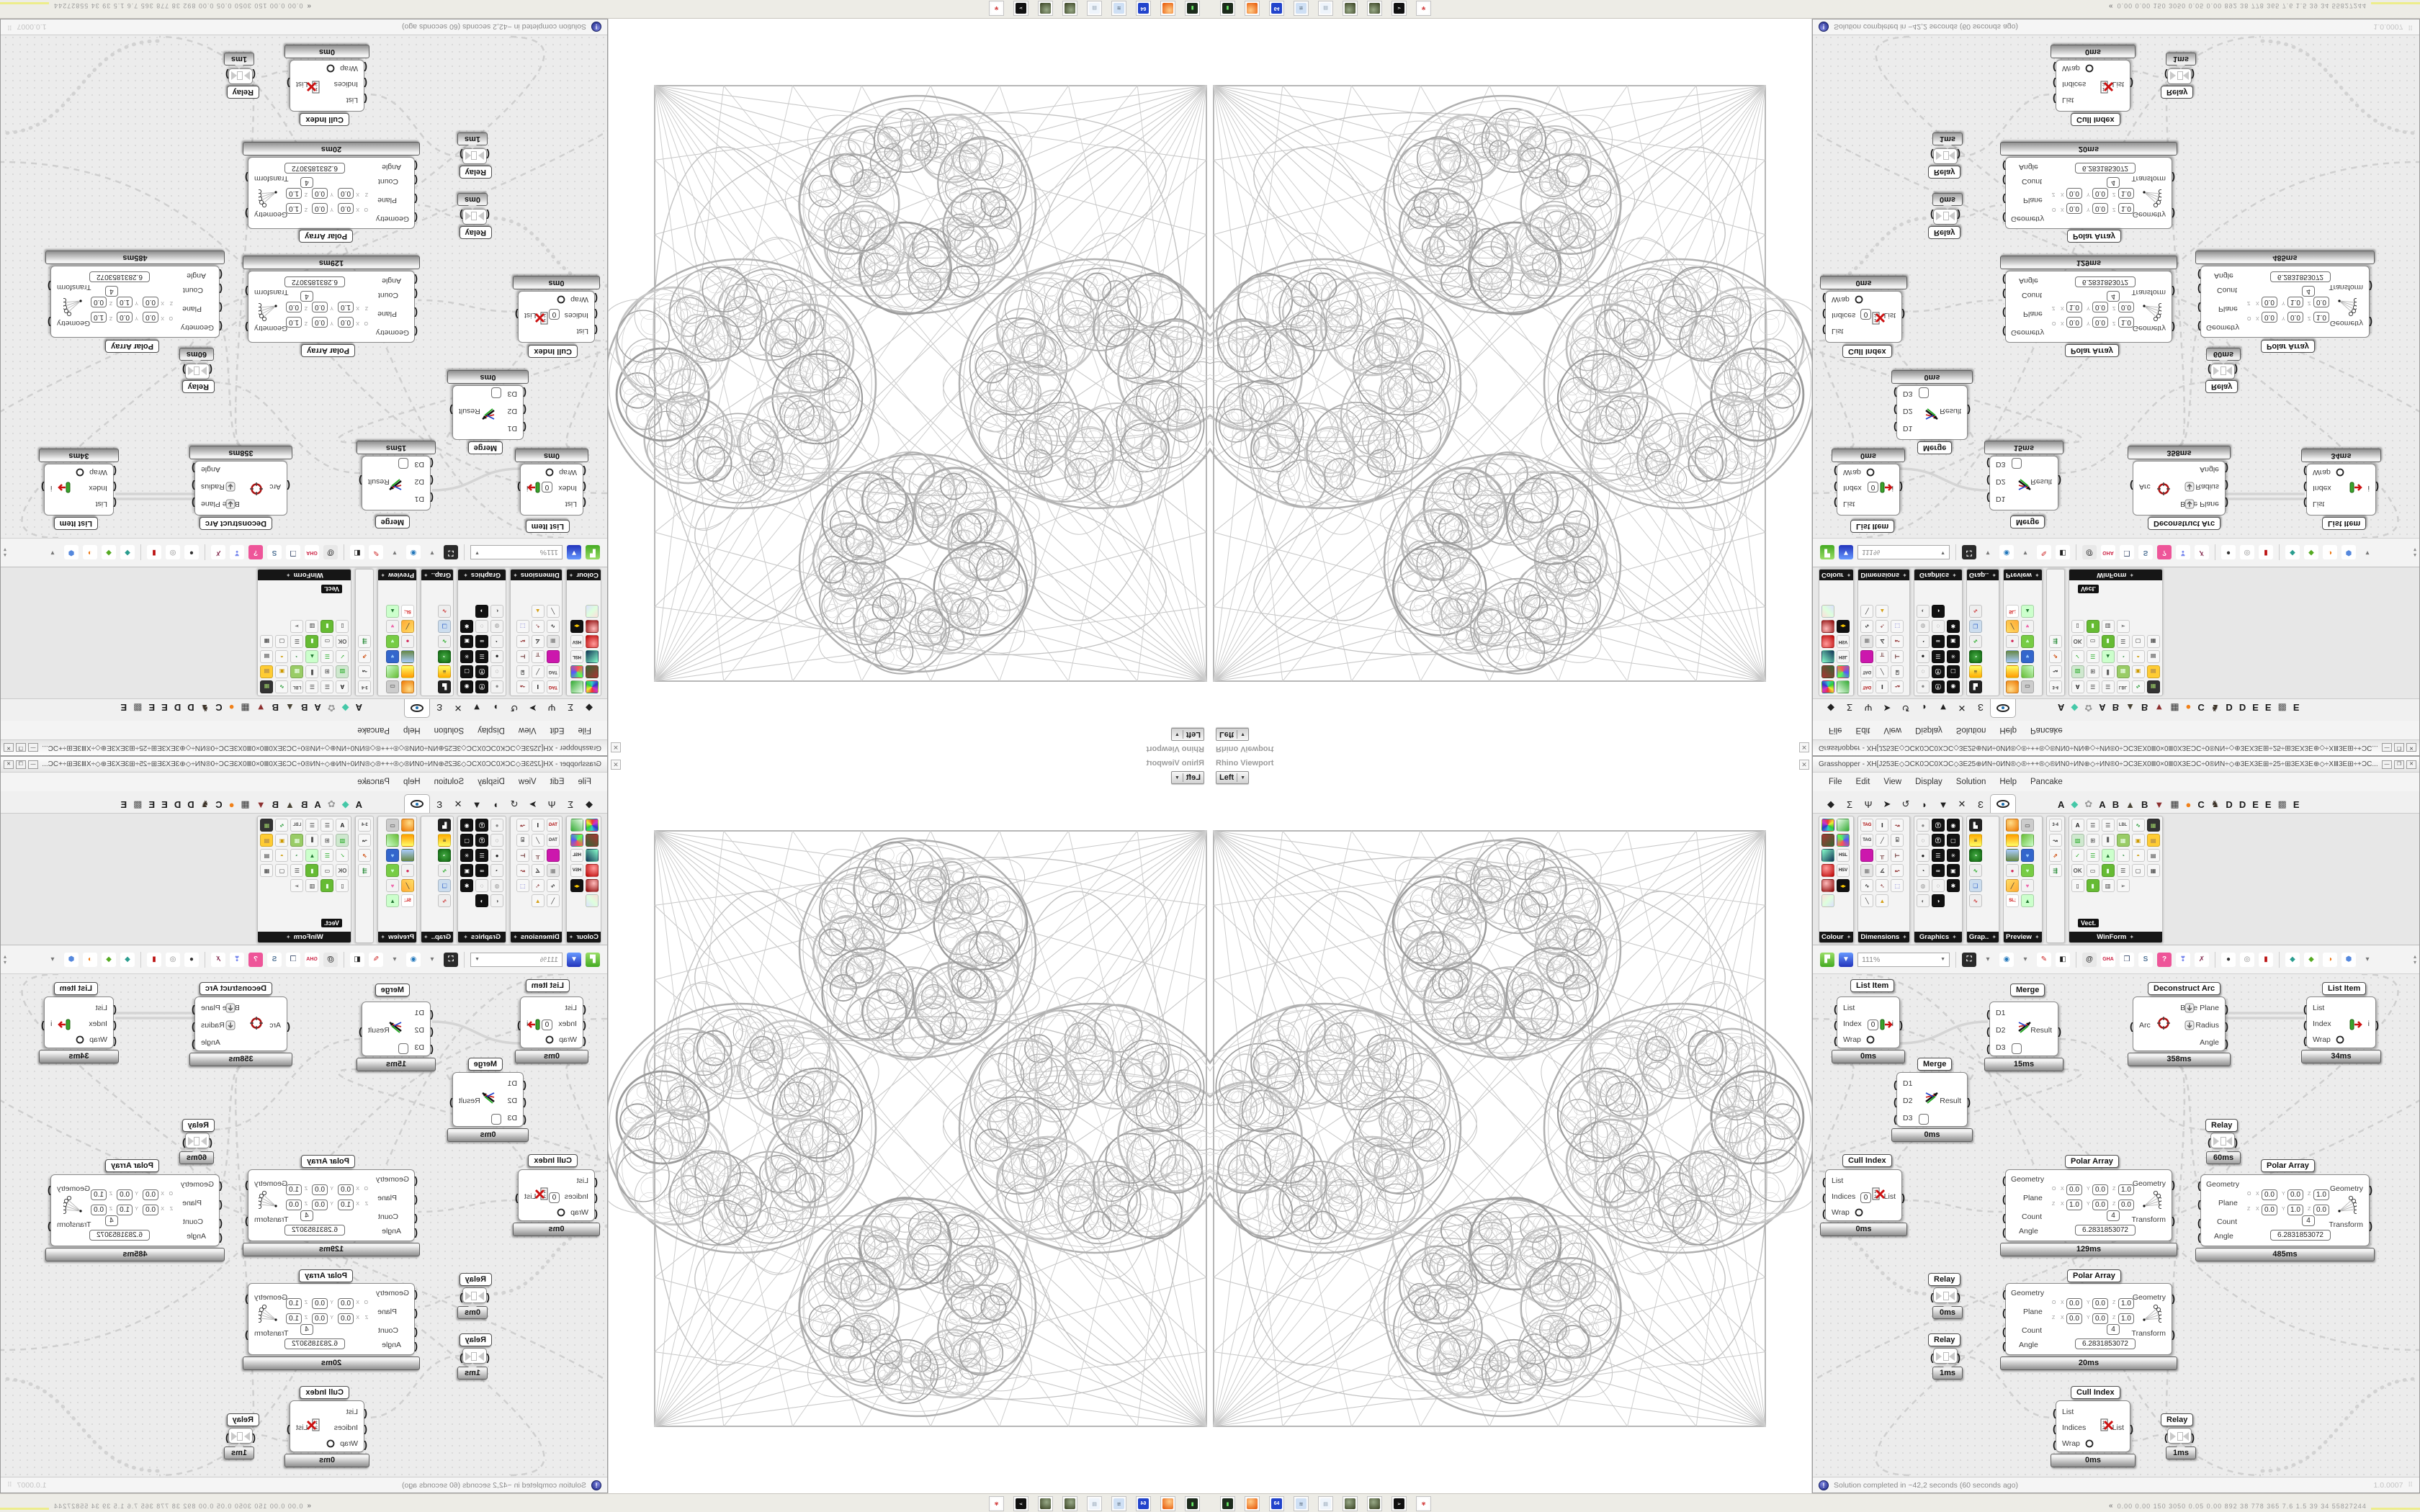 The width and height of the screenshot is (2420, 1512). I want to click on category-tab-icon-8: Ɛ, so click(1981, 804).